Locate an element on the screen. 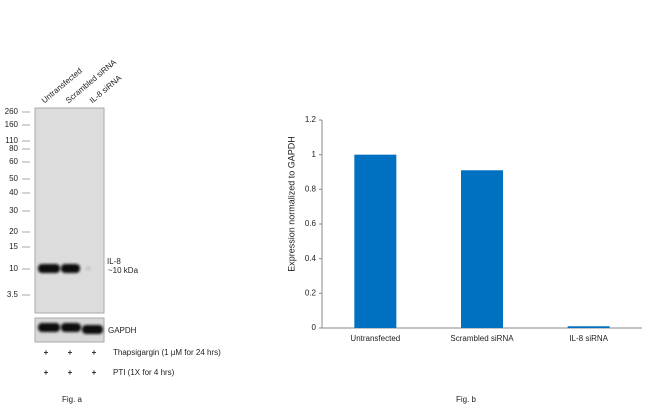 The image size is (650, 409). marker-label: 30 is located at coordinates (13, 210).